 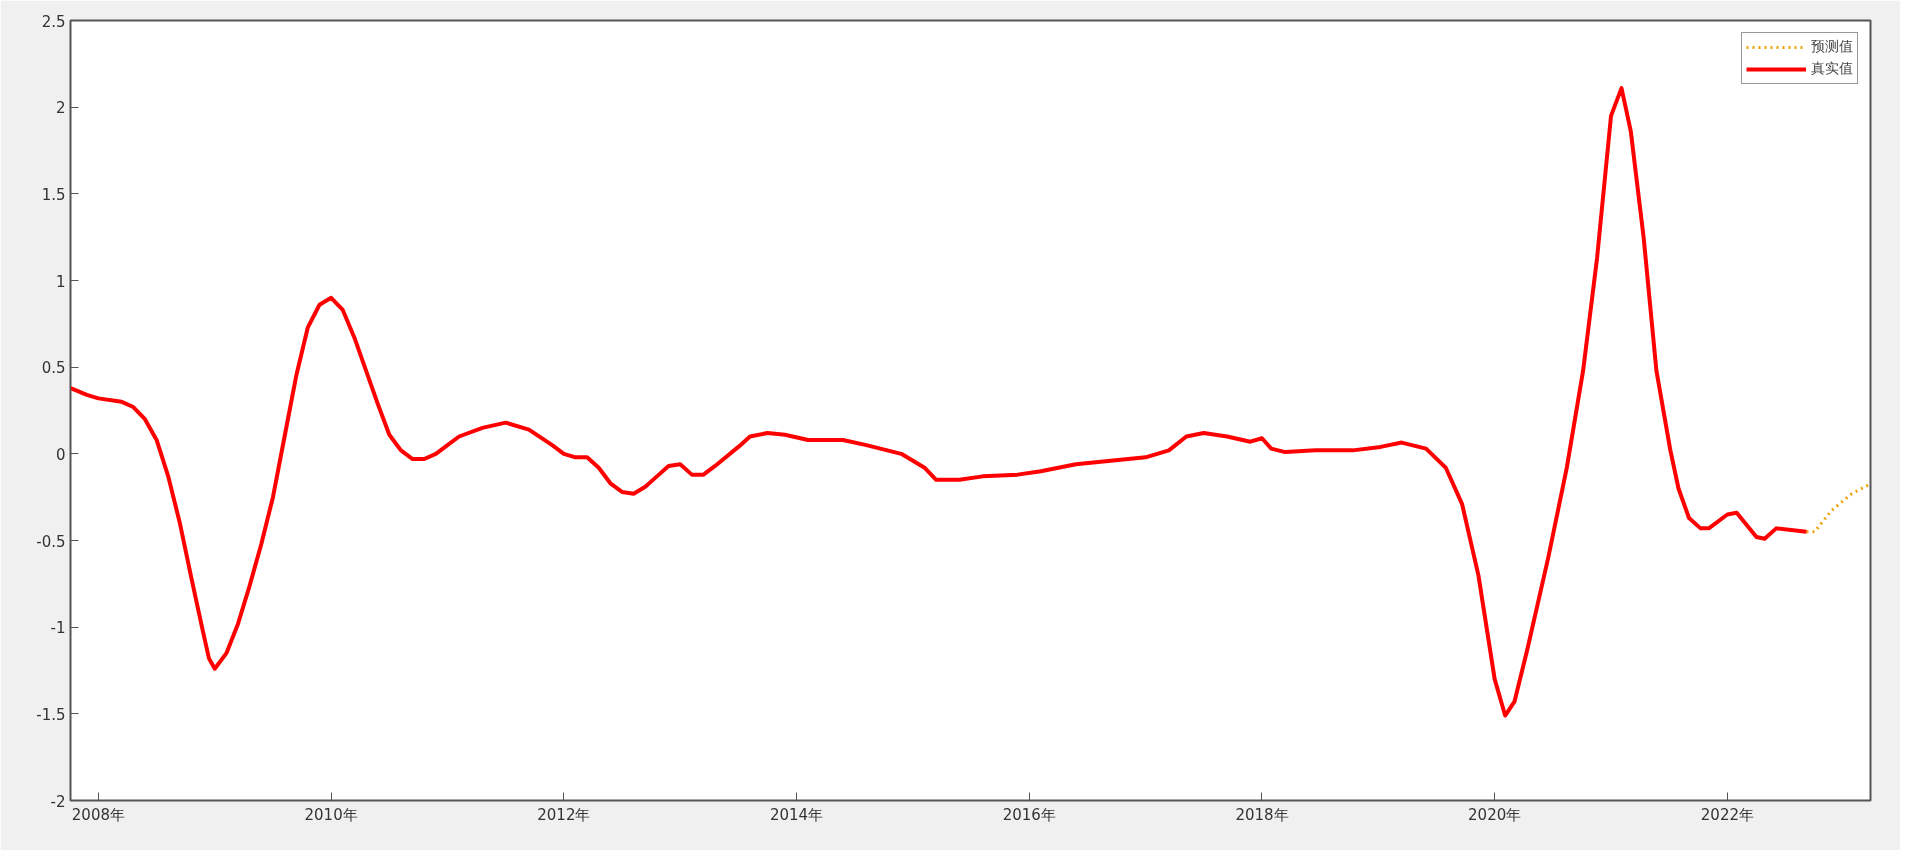 What do you see at coordinates (51, 714) in the screenshot?
I see `y-tick-label: -1.5` at bounding box center [51, 714].